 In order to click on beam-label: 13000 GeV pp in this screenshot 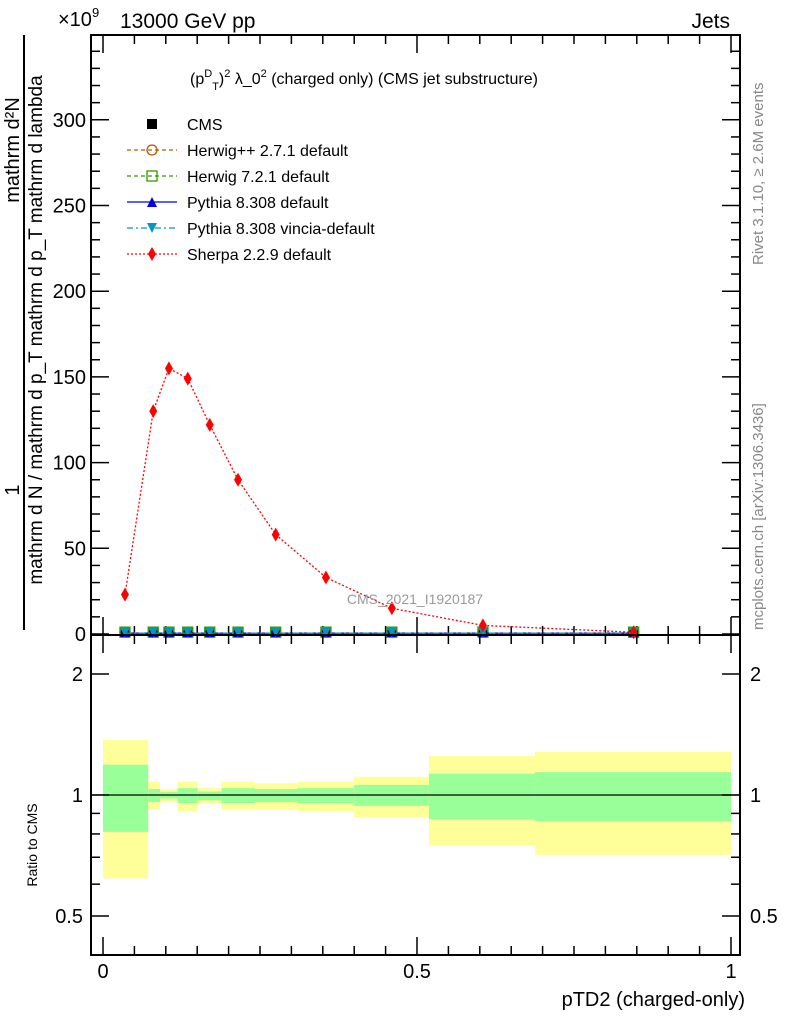, I will do `click(187, 21)`.